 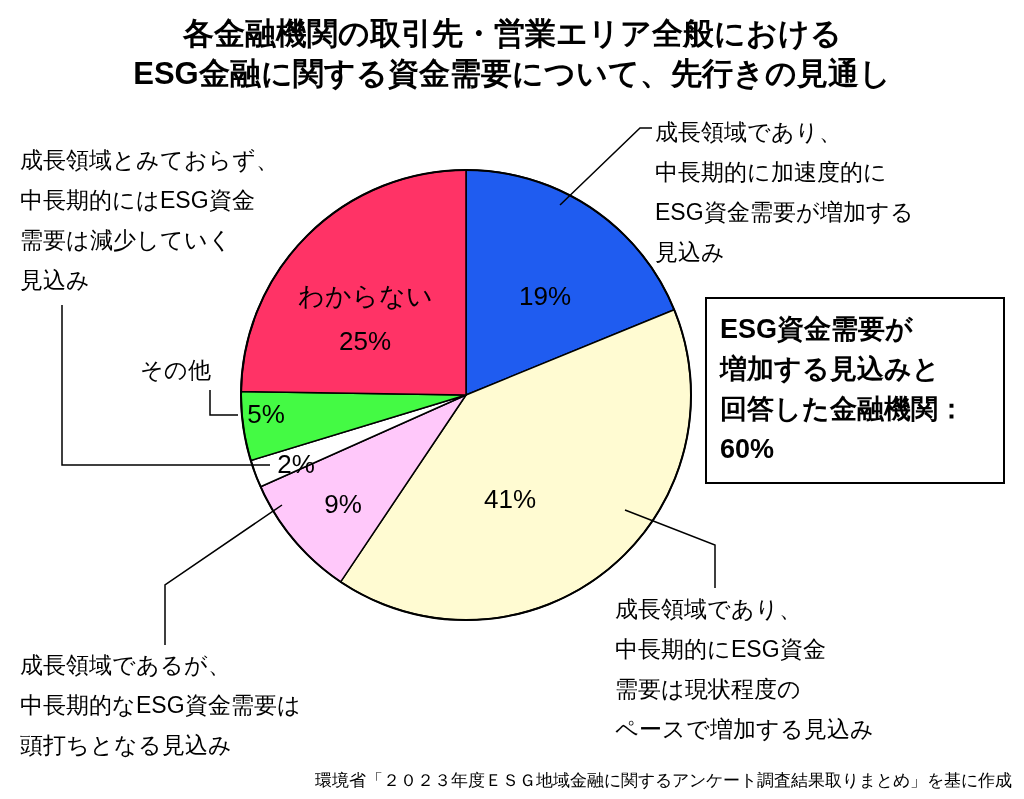 I want to click on annotation: ESG資金需要が増加する見込みと回答した金融機関：60%, so click(x=842, y=389).